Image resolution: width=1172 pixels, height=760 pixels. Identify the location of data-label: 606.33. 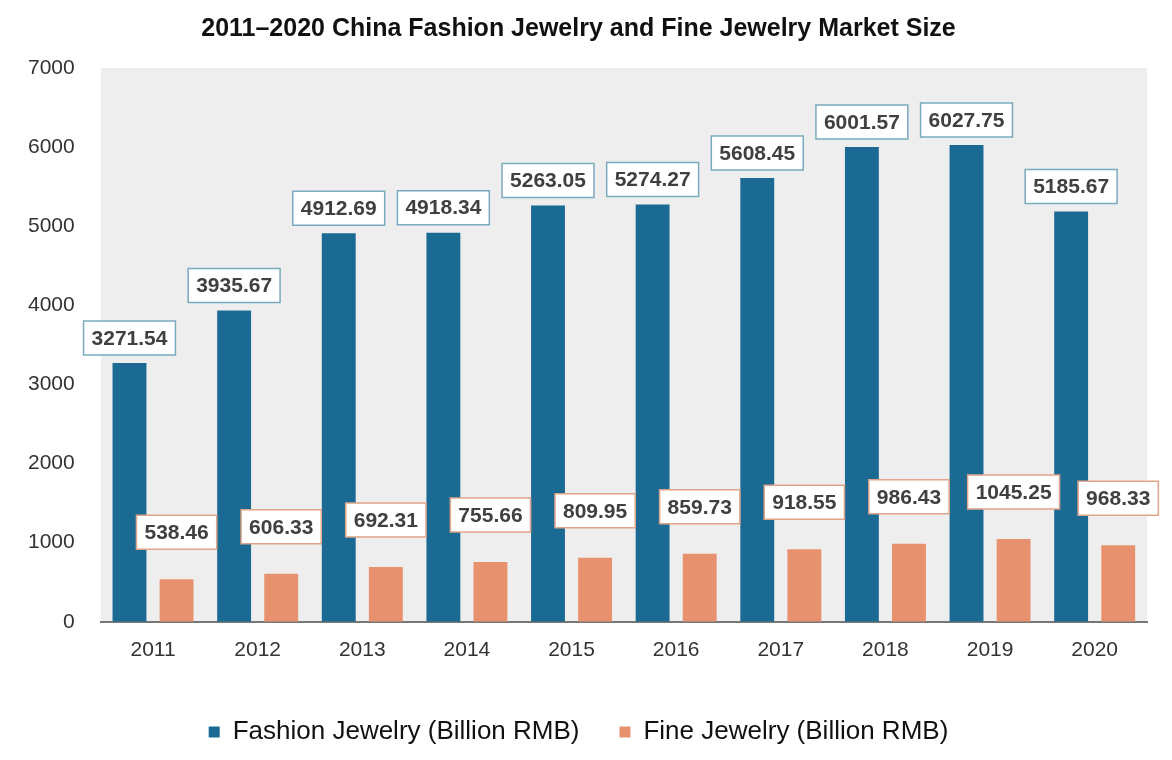
(281, 526).